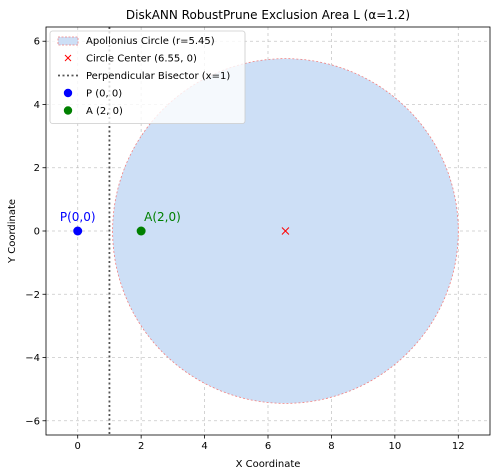 The image size is (498, 476). I want to click on y-axis-label: Y Coordinate, so click(12, 231).